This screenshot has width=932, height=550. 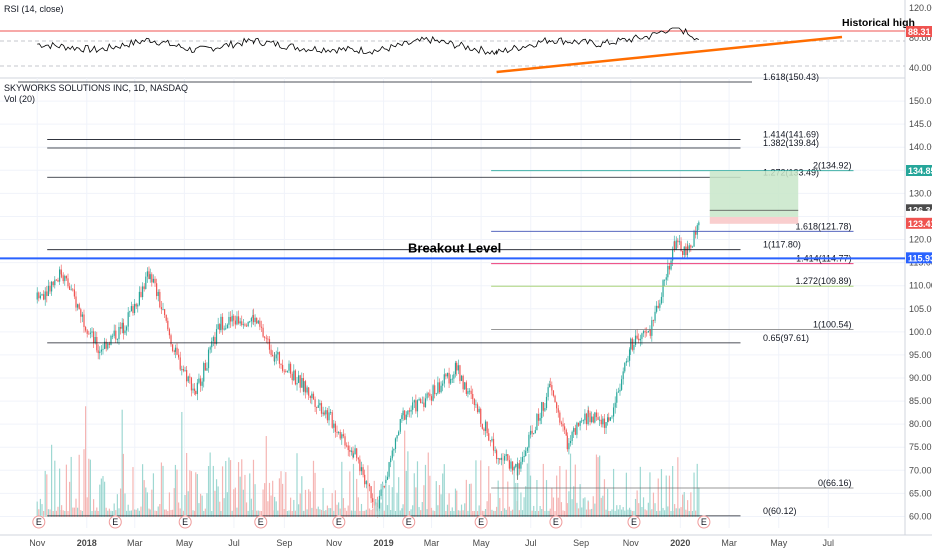 What do you see at coordinates (791, 77) in the screenshot?
I see `fib-level-label-cut: 1.618(150.43)` at bounding box center [791, 77].